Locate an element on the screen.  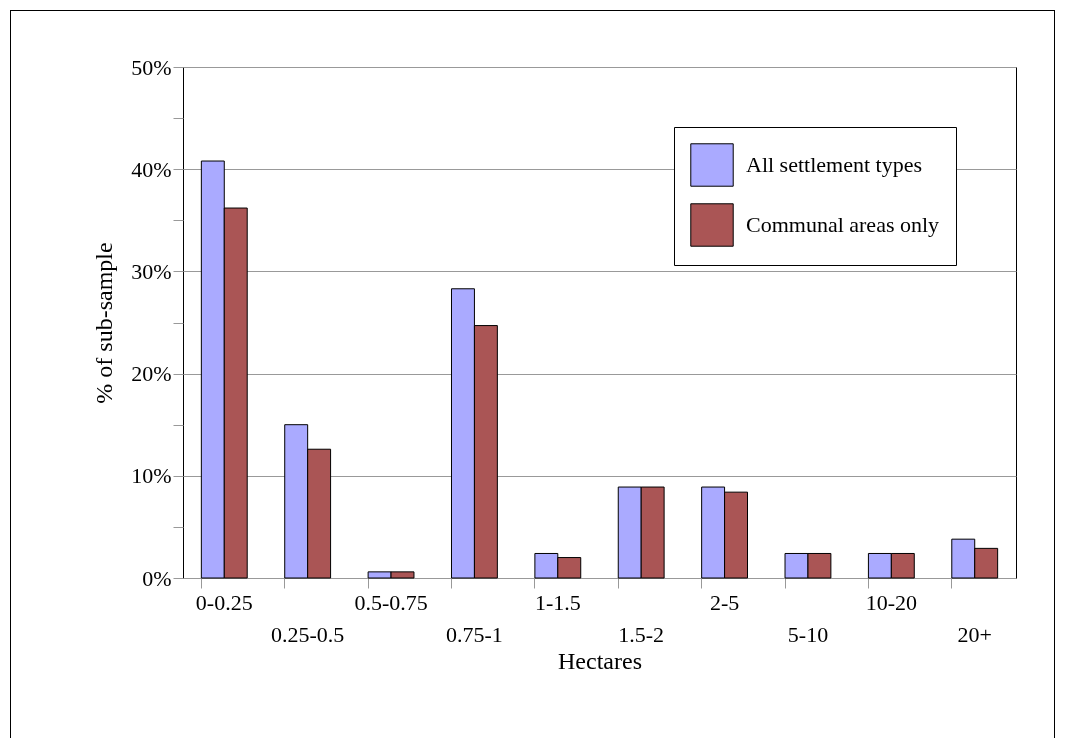
x-axis-title: Hectares is located at coordinates (600, 660).